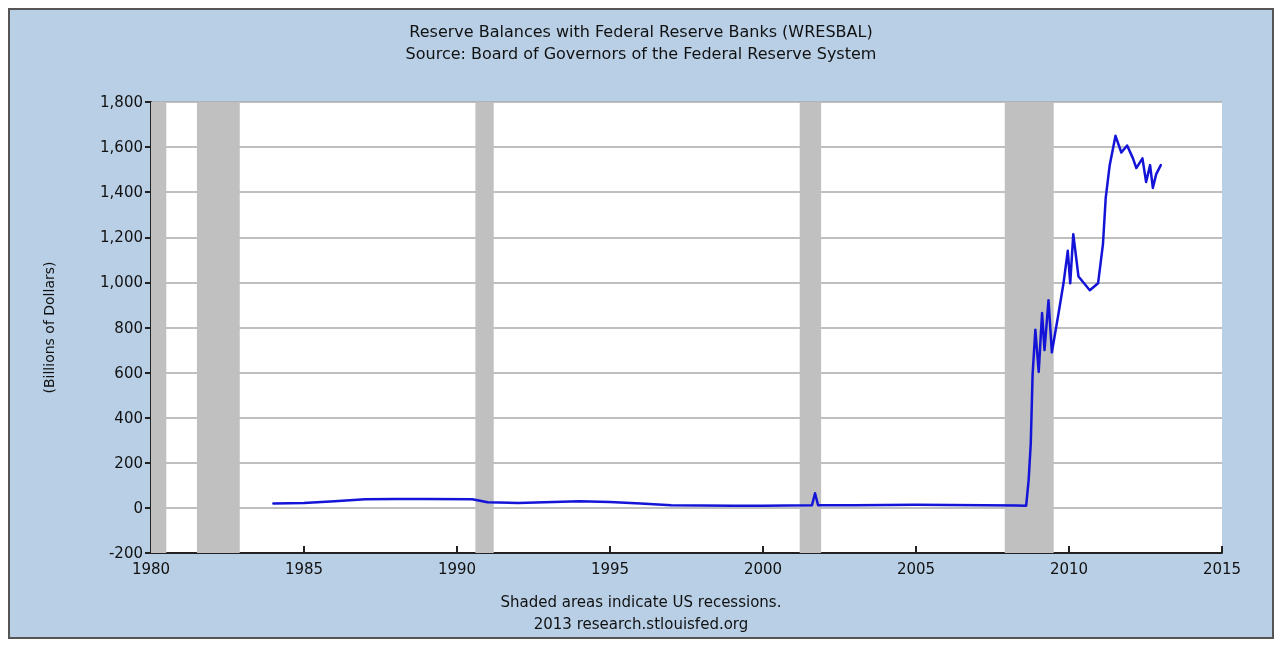 This screenshot has height=651, width=1286. I want to click on chart-subtitle: Source: Board of Governors of the Federal Reserve System, so click(641, 53).